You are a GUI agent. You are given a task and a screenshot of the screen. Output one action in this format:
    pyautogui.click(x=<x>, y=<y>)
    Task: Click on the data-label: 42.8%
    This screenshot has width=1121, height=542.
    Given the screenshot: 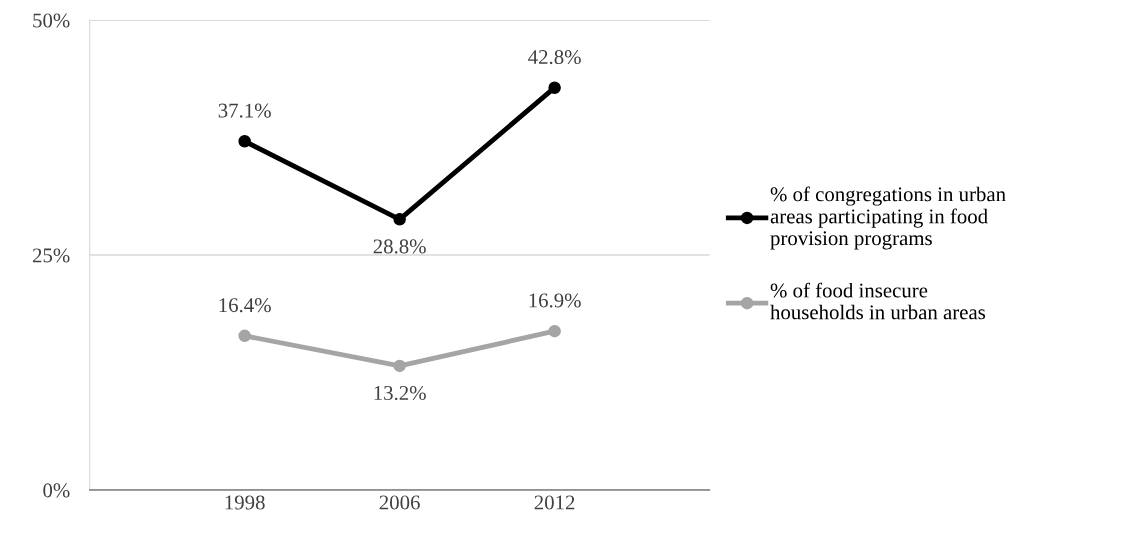 What is the action you would take?
    pyautogui.click(x=554, y=57)
    